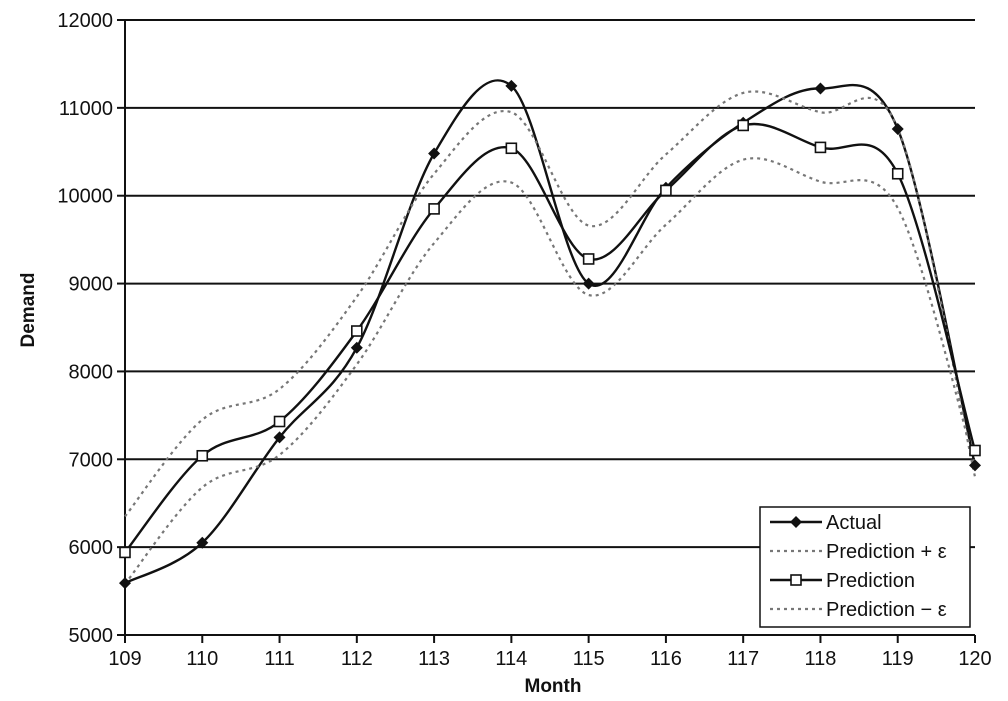 The height and width of the screenshot is (701, 1008). What do you see at coordinates (86, 109) in the screenshot?
I see `y-tick-label: 11000` at bounding box center [86, 109].